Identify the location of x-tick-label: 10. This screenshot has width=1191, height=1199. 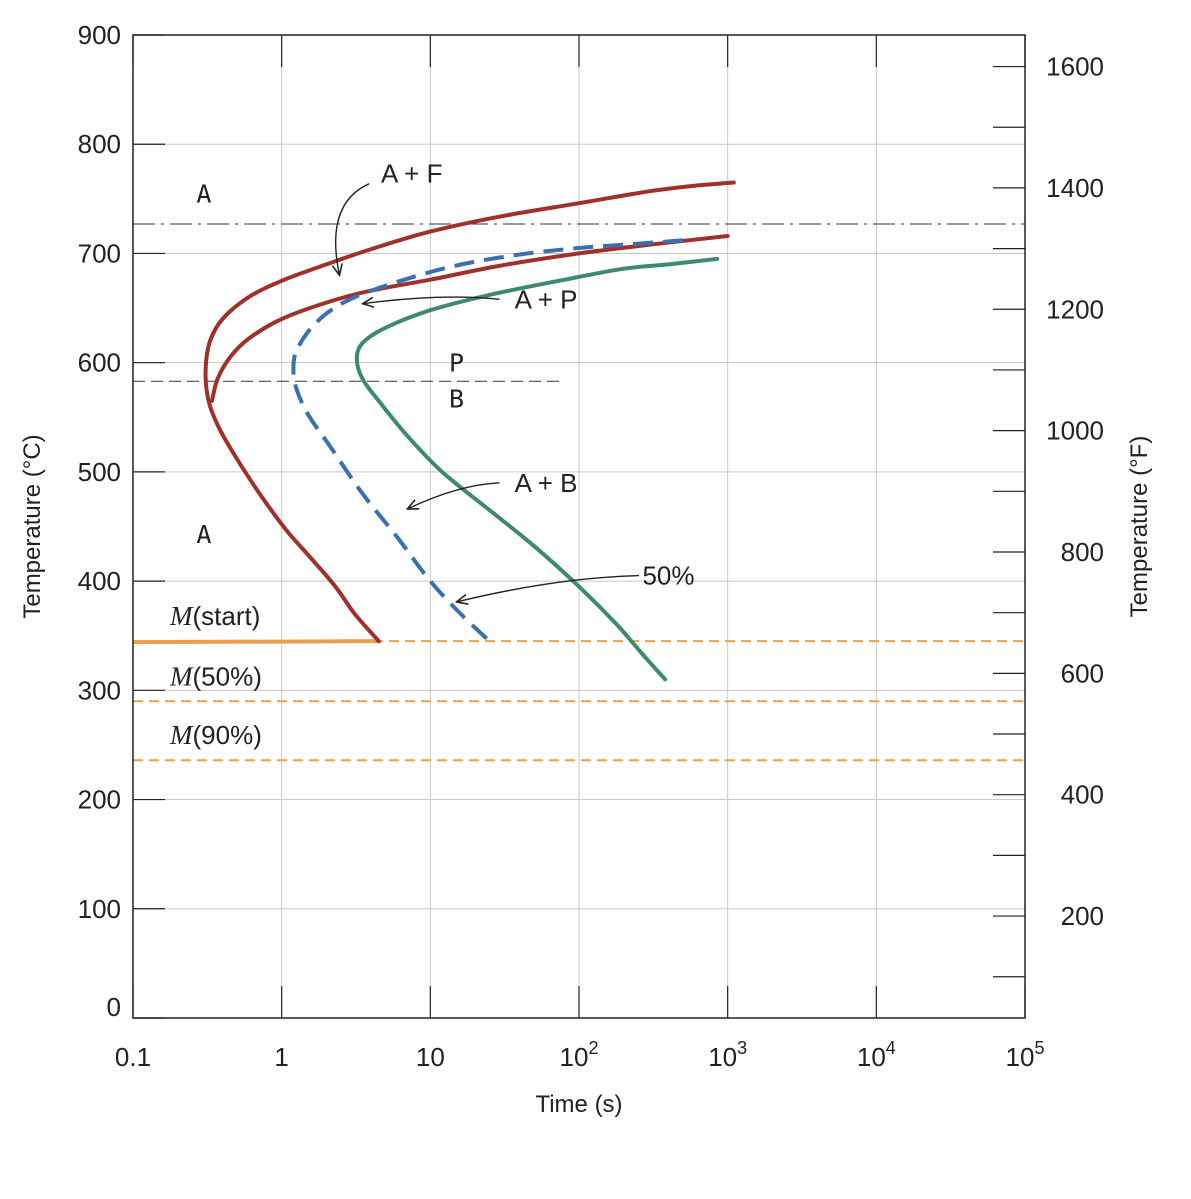
(430, 1057).